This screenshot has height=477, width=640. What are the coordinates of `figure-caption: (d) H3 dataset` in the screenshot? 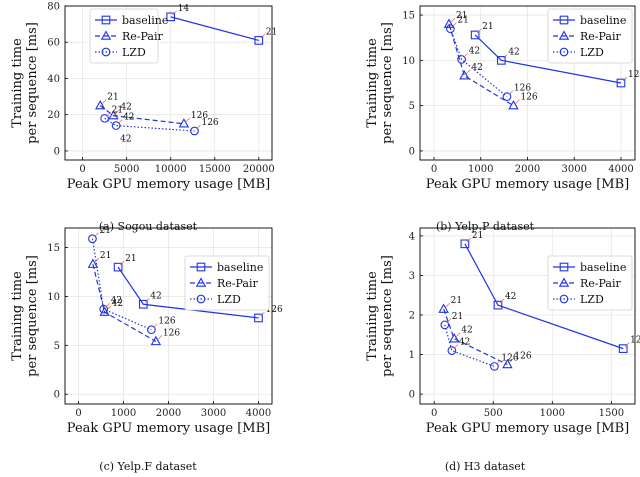 It's located at (485, 466).